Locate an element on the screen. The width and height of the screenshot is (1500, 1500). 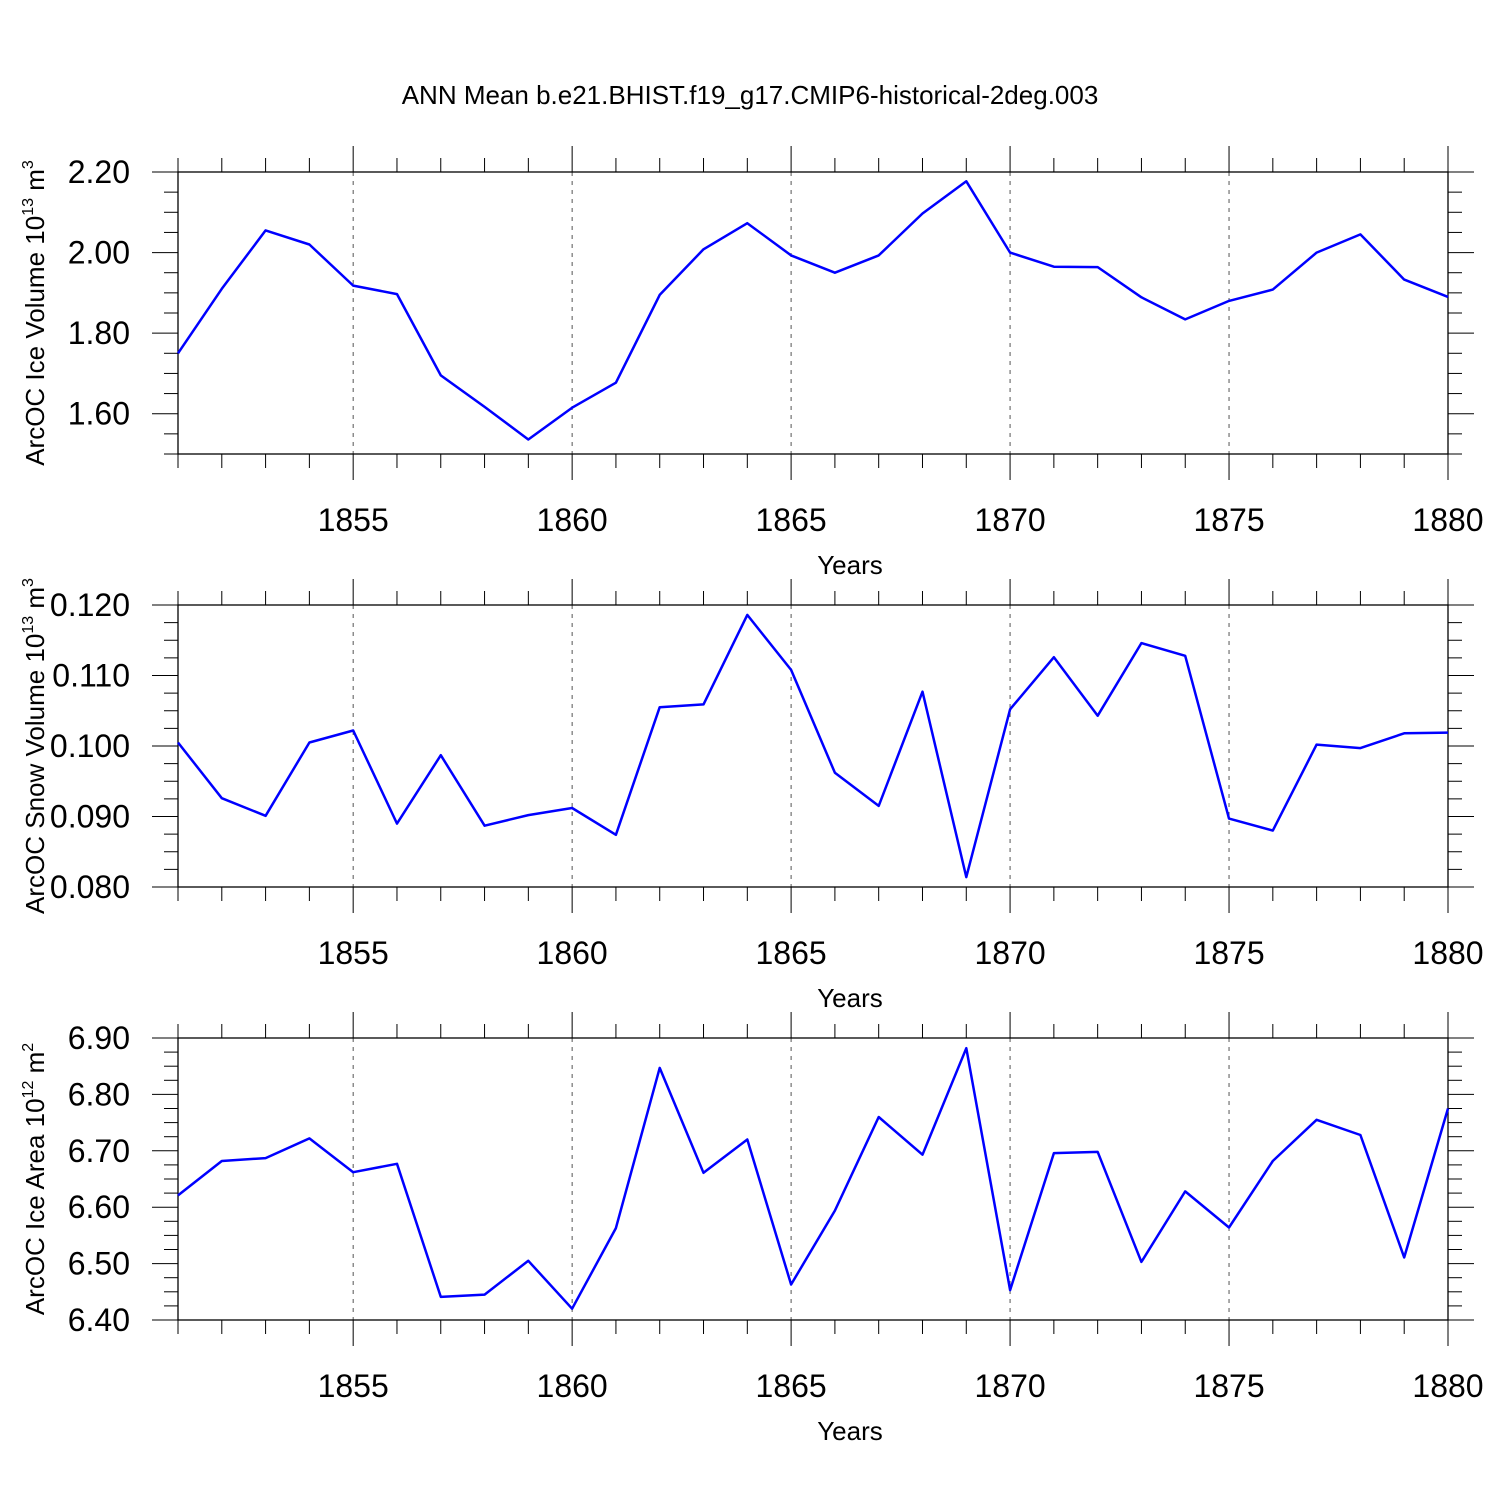
y-tick-label: 6.80 is located at coordinates (99, 1094).